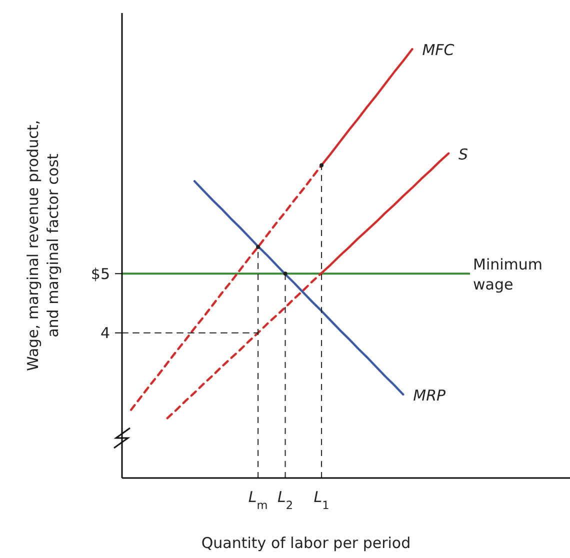 Image resolution: width=570 pixels, height=558 pixels. Describe the element at coordinates (105, 333) in the screenshot. I see `y-tick-label: 4` at that location.